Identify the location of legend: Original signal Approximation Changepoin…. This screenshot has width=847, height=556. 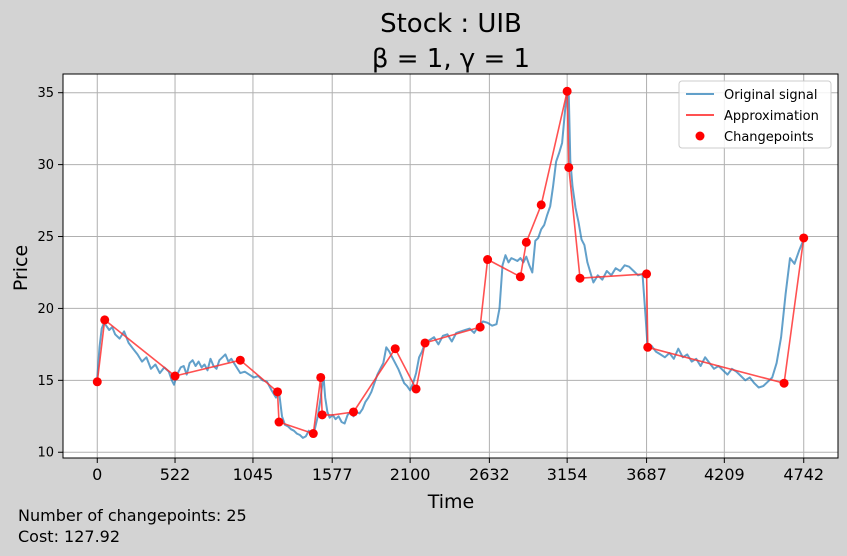
(755, 114).